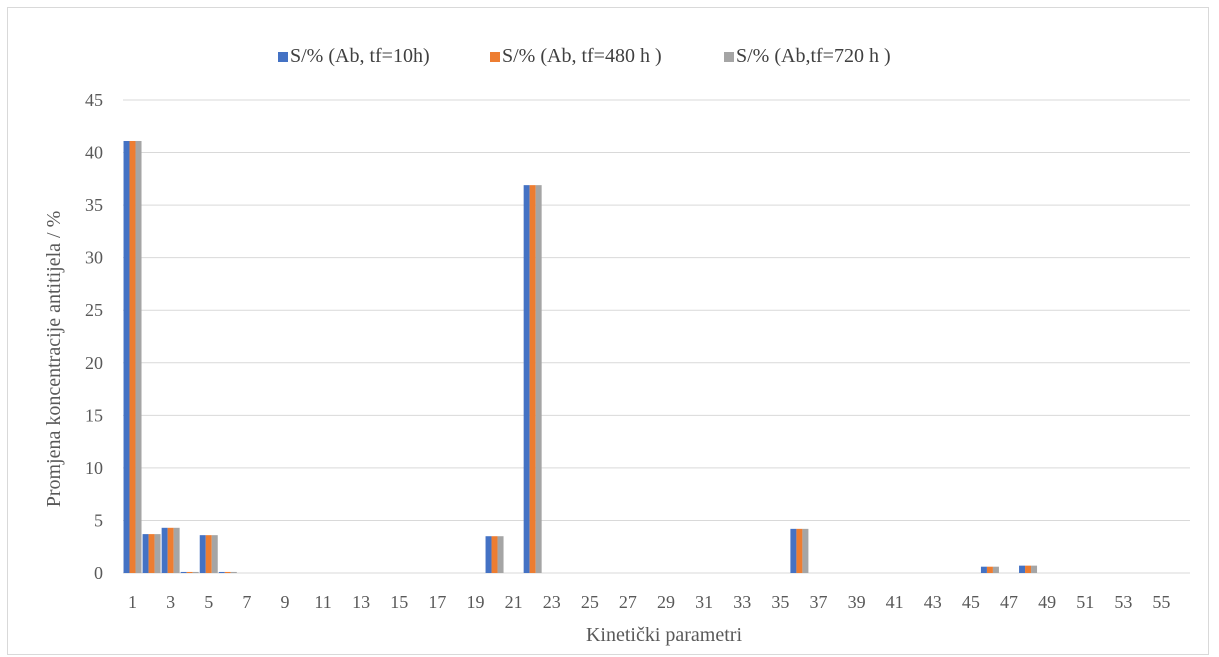  What do you see at coordinates (1123, 602) in the screenshot?
I see `x-tick-label: 53` at bounding box center [1123, 602].